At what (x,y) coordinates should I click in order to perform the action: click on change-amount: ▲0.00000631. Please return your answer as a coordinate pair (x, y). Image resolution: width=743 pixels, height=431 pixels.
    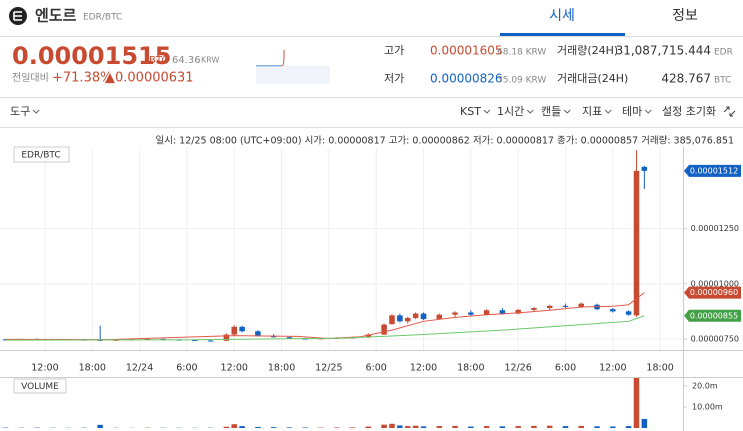
    Looking at the image, I should click on (149, 78).